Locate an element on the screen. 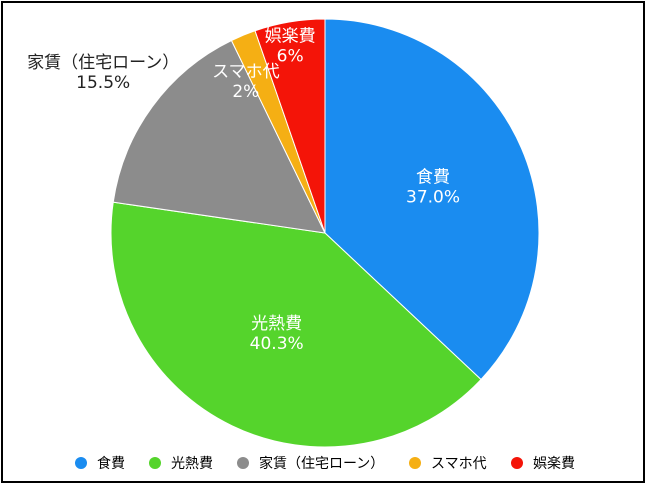 The image size is (650, 488). slice-label: 食費 37.0% is located at coordinates (433, 187).